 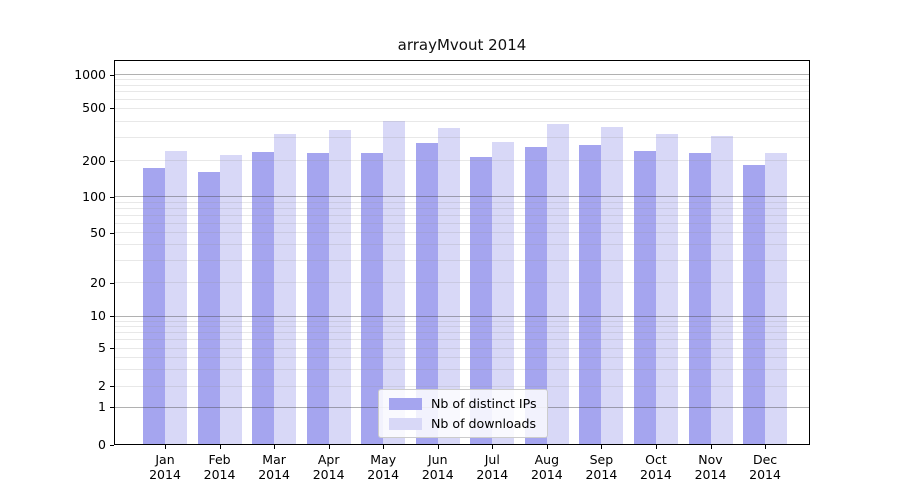 I want to click on y-tick-label: 0, so click(x=102, y=444).